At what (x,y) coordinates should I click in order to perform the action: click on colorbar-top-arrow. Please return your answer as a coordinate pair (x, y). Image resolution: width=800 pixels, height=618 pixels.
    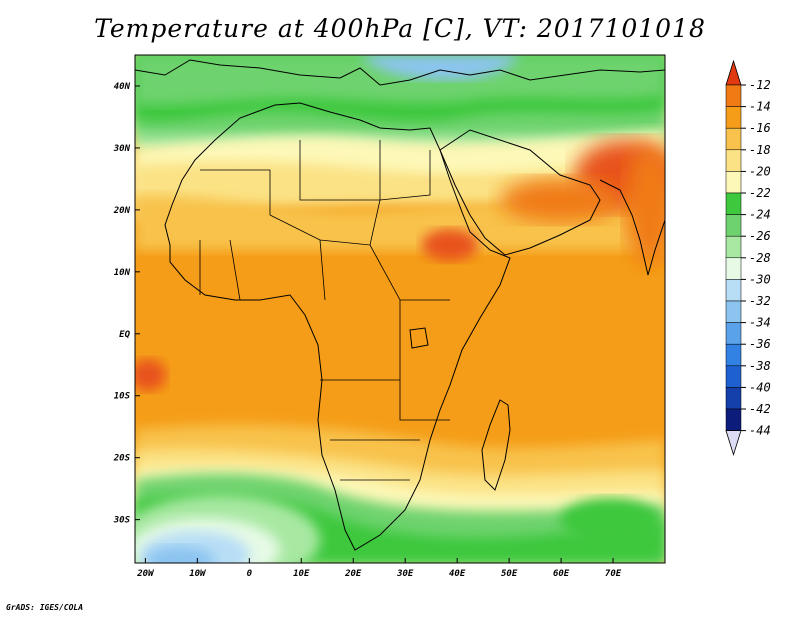
    Looking at the image, I should click on (733, 72).